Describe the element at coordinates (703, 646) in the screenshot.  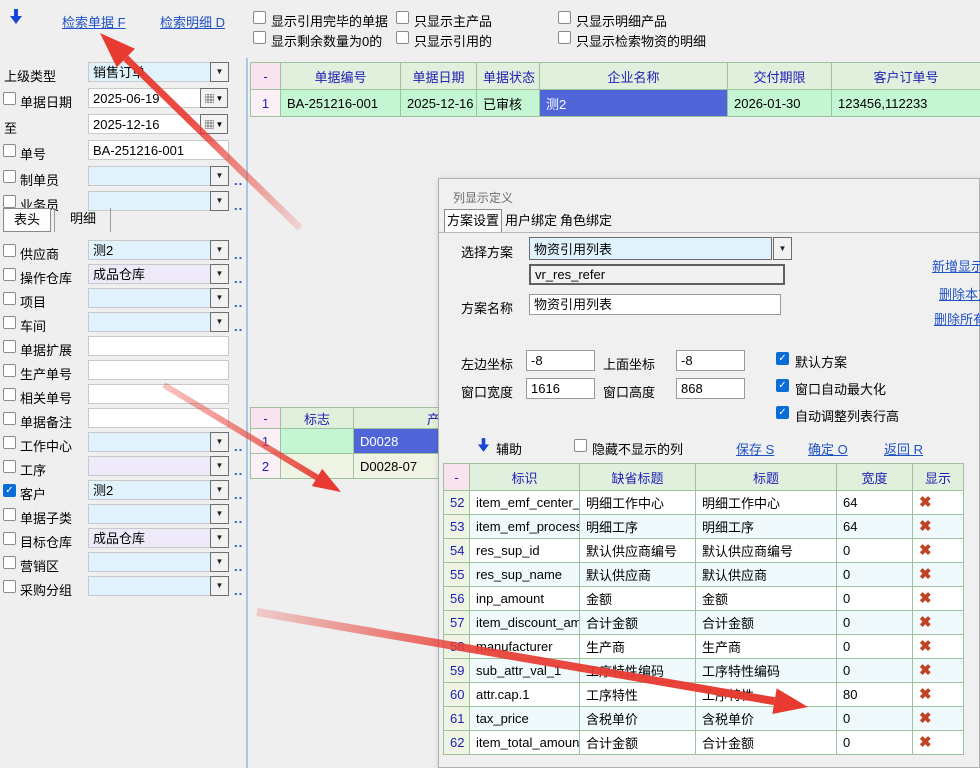
I see `table-row: 58 manufacturer 生产商 生产商 0 ✖` at that location.